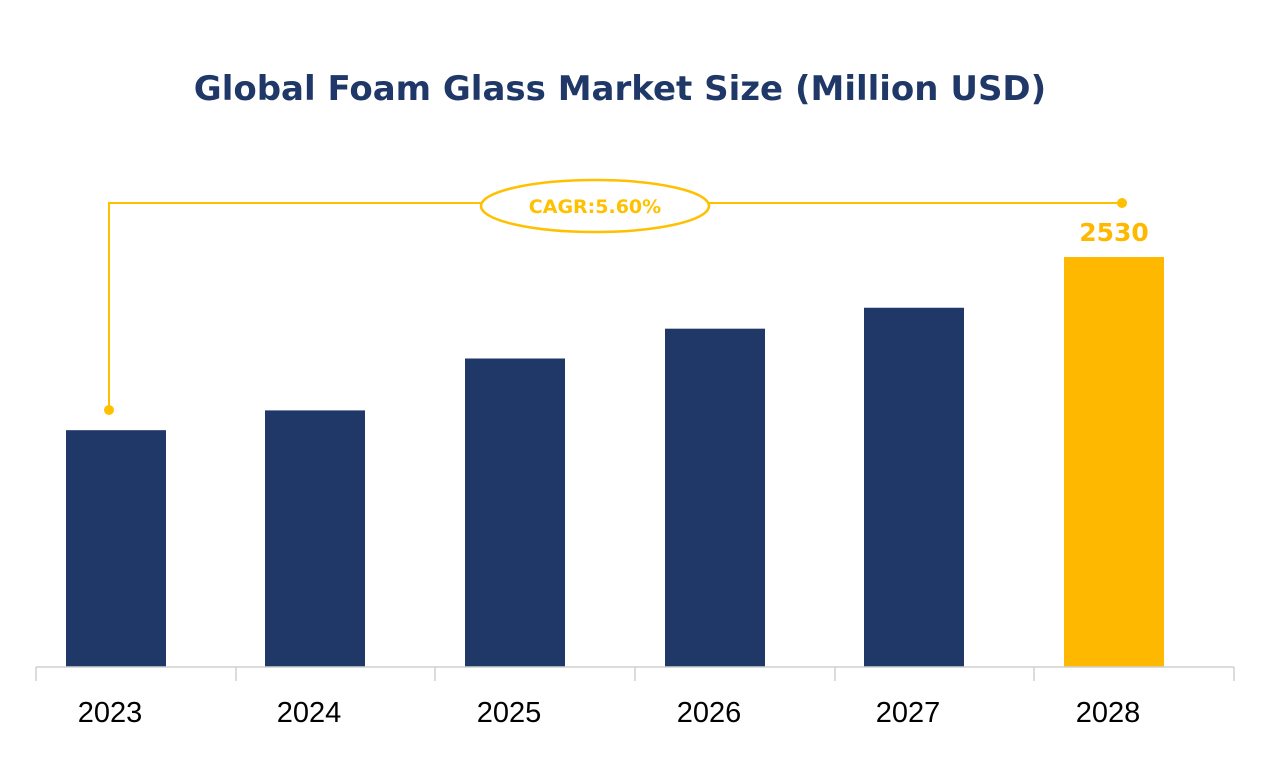 The width and height of the screenshot is (1266, 764). Describe the element at coordinates (1108, 713) in the screenshot. I see `x-tick-label: 2028` at that location.